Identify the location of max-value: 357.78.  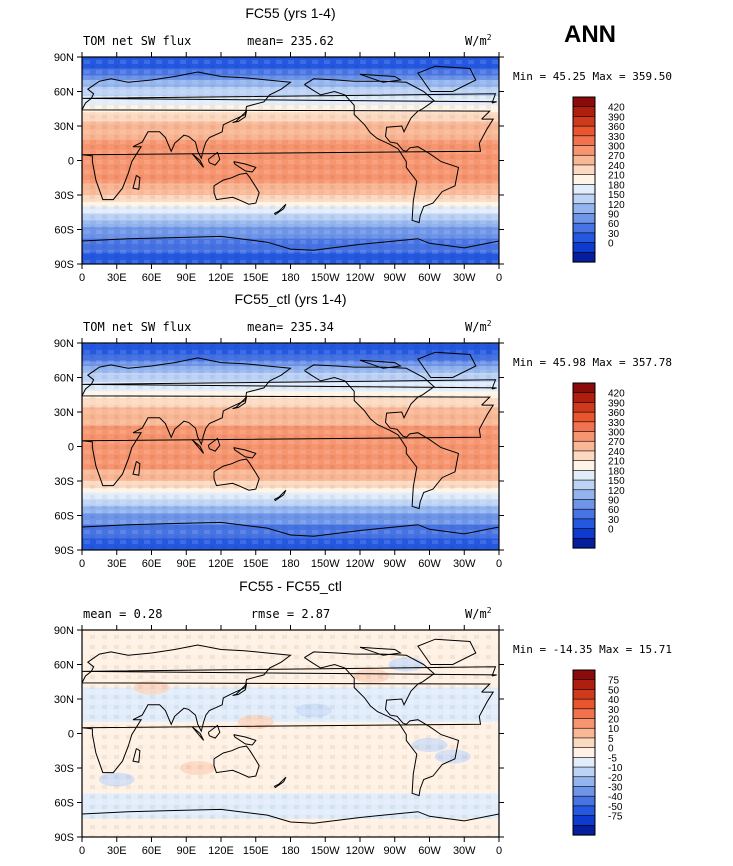
(649, 362).